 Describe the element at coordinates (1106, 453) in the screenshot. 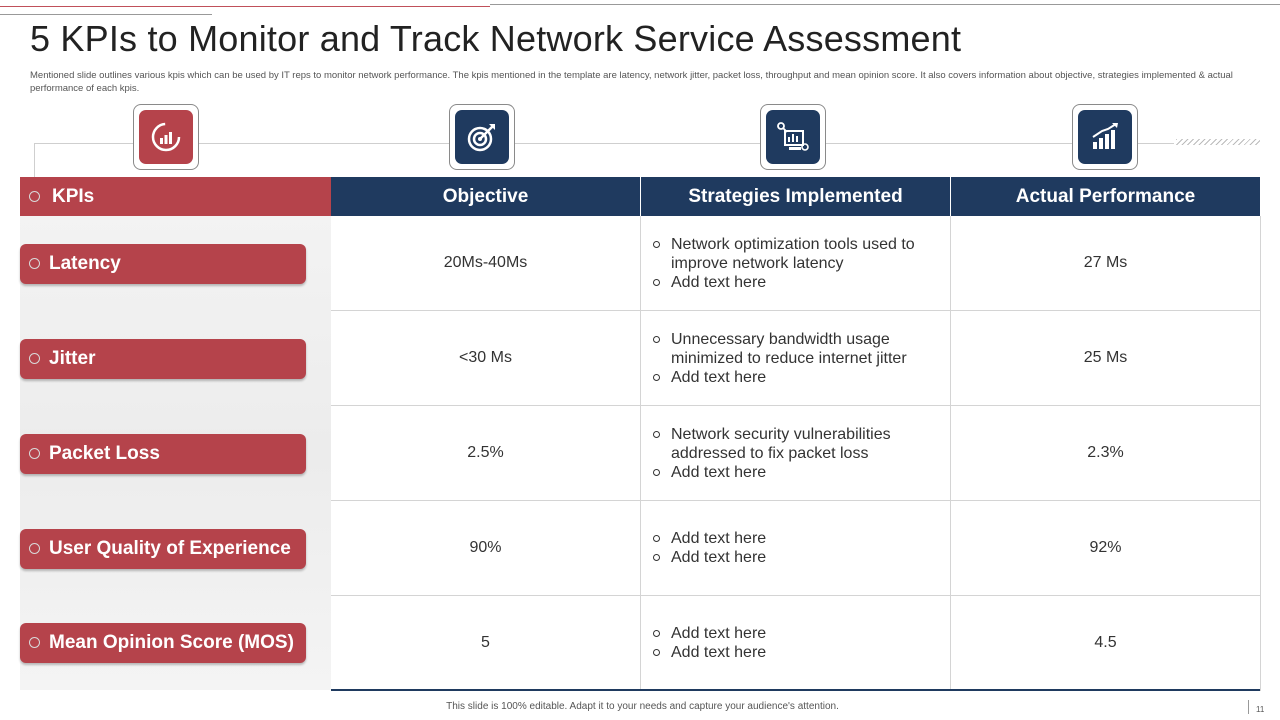

I see `actual-cell: 2.3%` at that location.